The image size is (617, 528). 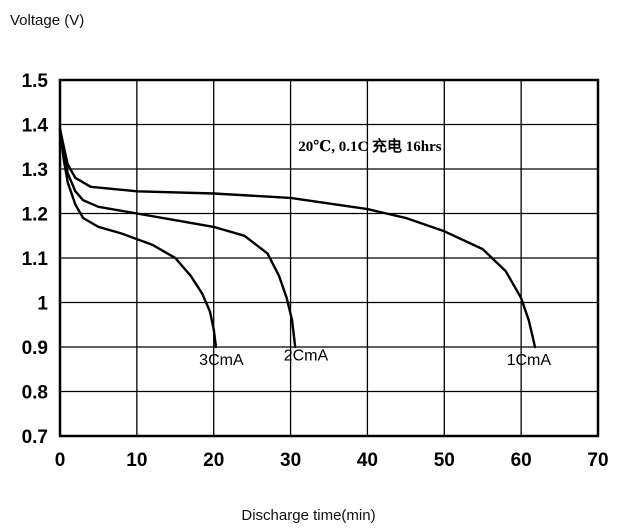 What do you see at coordinates (35, 437) in the screenshot?
I see `y-tick-label: 0.7` at bounding box center [35, 437].